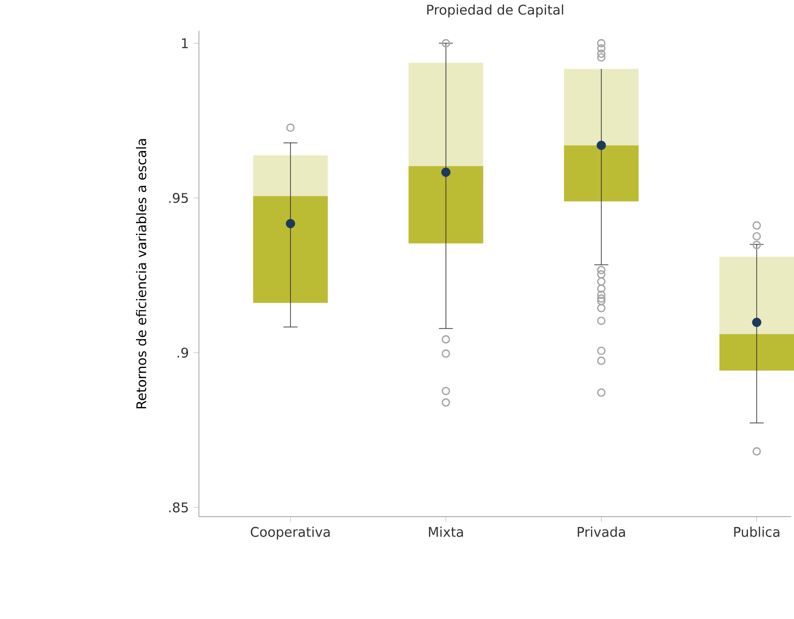 The width and height of the screenshot is (794, 619). I want to click on y-tick-label: .9, so click(183, 353).